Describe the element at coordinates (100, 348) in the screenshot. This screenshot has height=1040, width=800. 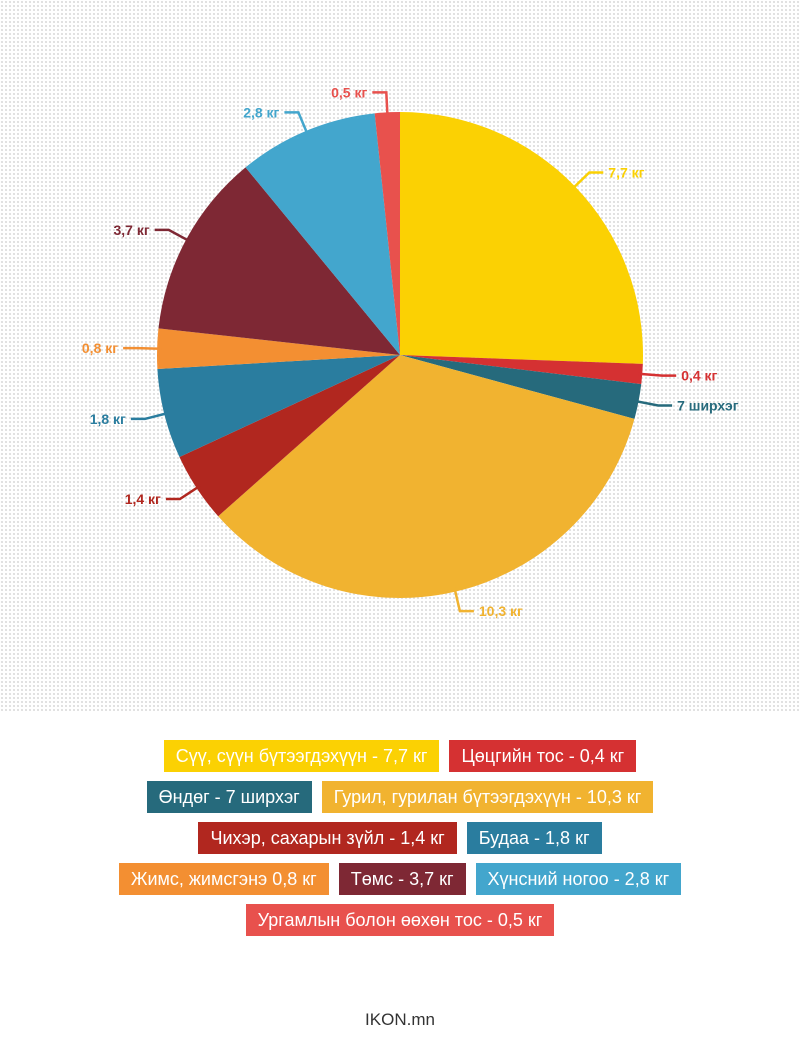
I see `slice-value-label: 0,8 кг` at that location.